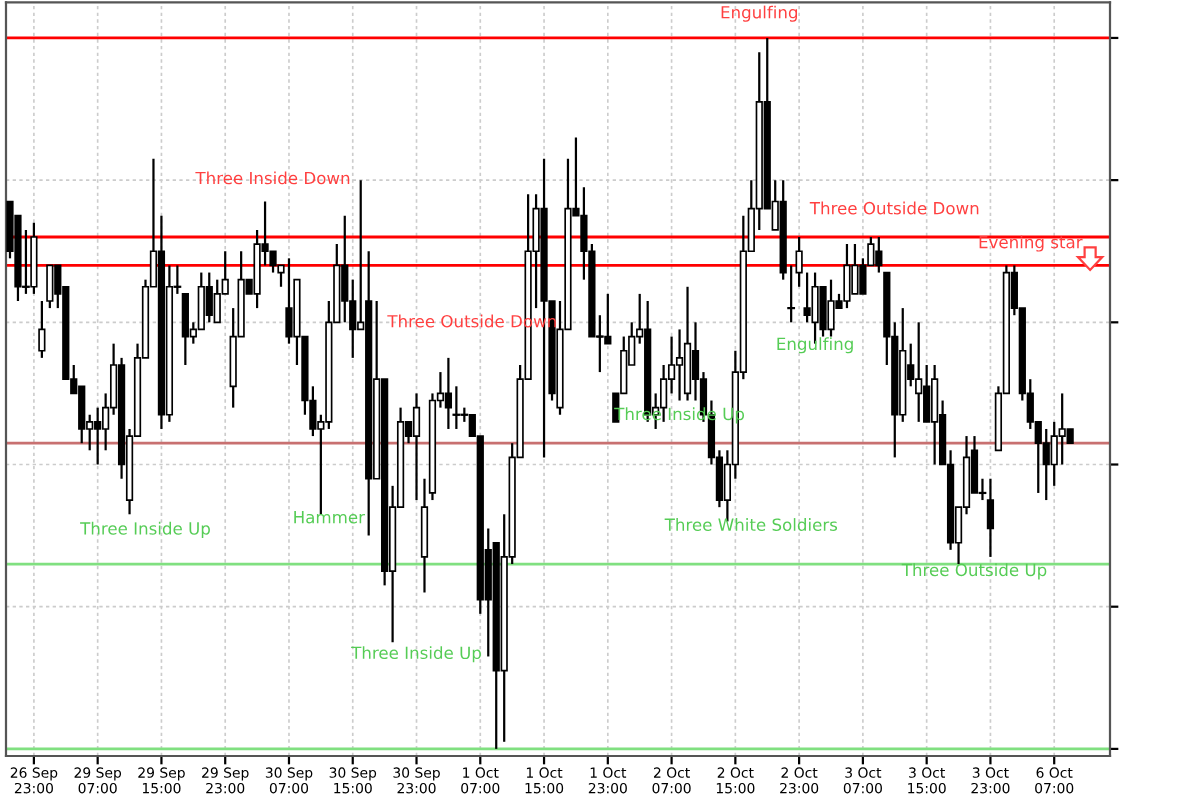  What do you see at coordinates (974, 571) in the screenshot?
I see `annotation: Three Outside Up` at bounding box center [974, 571].